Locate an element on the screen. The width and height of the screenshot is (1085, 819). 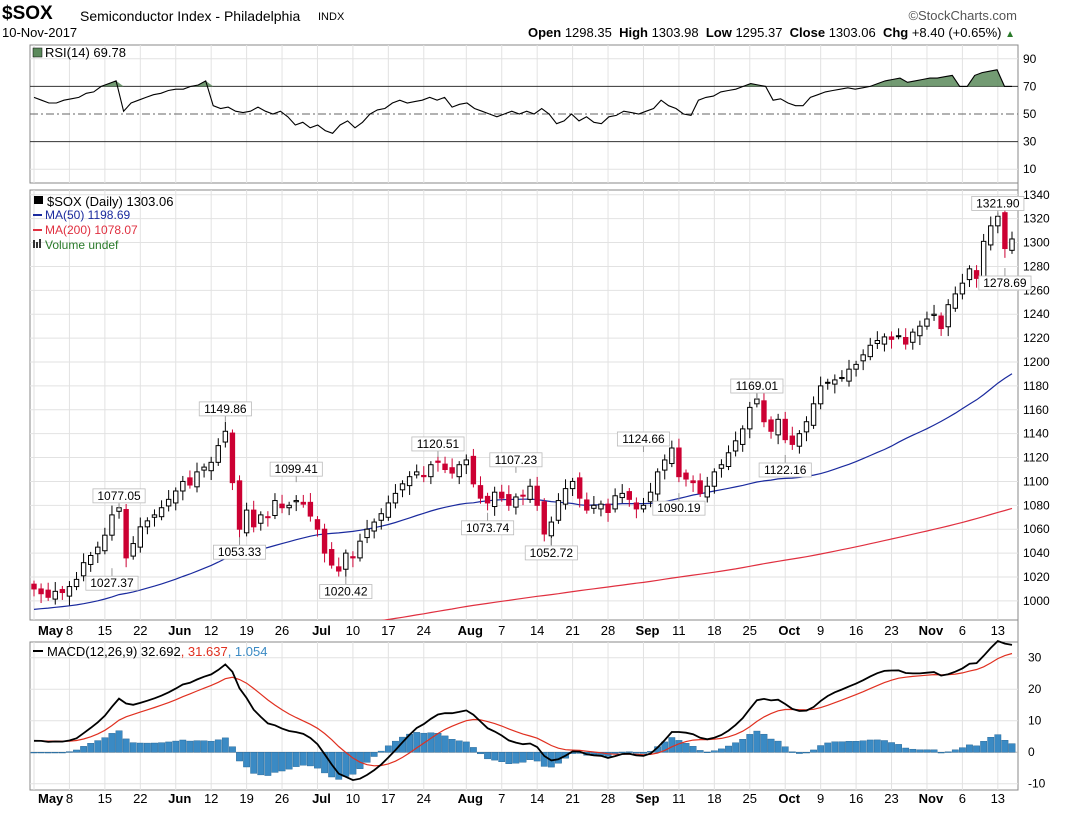
volume-legend-icon is located at coordinates (34, 244).